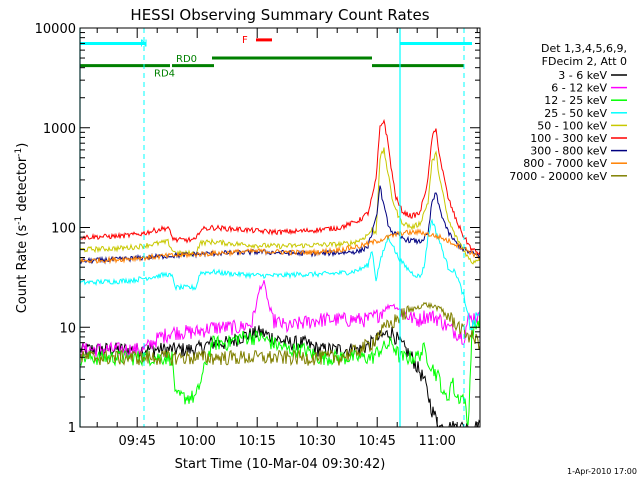  Describe the element at coordinates (143, 43) in the screenshot. I see `flag-label-n: N` at that location.